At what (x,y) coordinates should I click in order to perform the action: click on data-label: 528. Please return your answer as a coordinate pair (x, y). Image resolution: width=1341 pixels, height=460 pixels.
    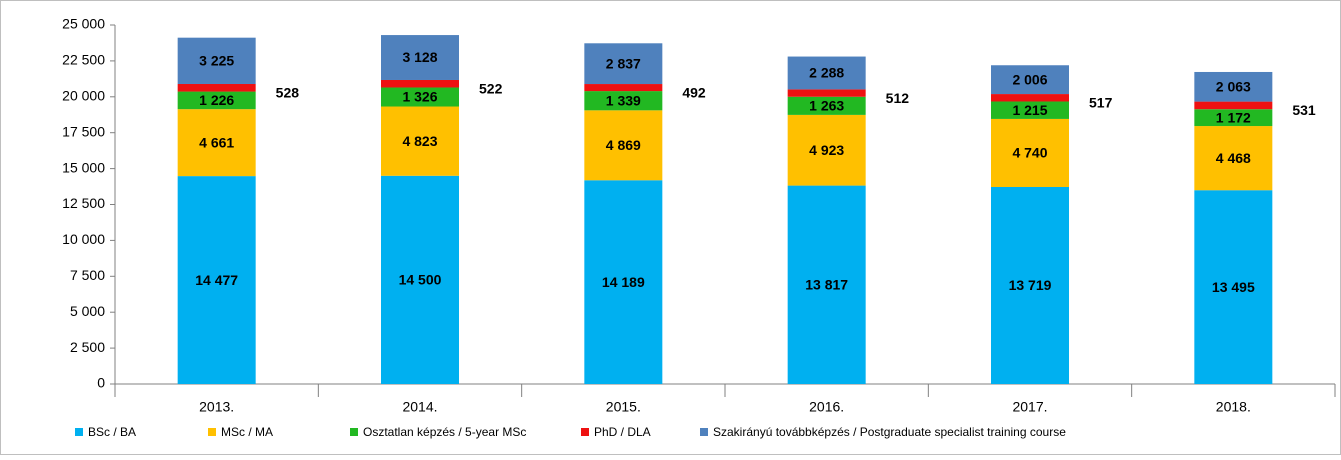
    Looking at the image, I should click on (288, 92).